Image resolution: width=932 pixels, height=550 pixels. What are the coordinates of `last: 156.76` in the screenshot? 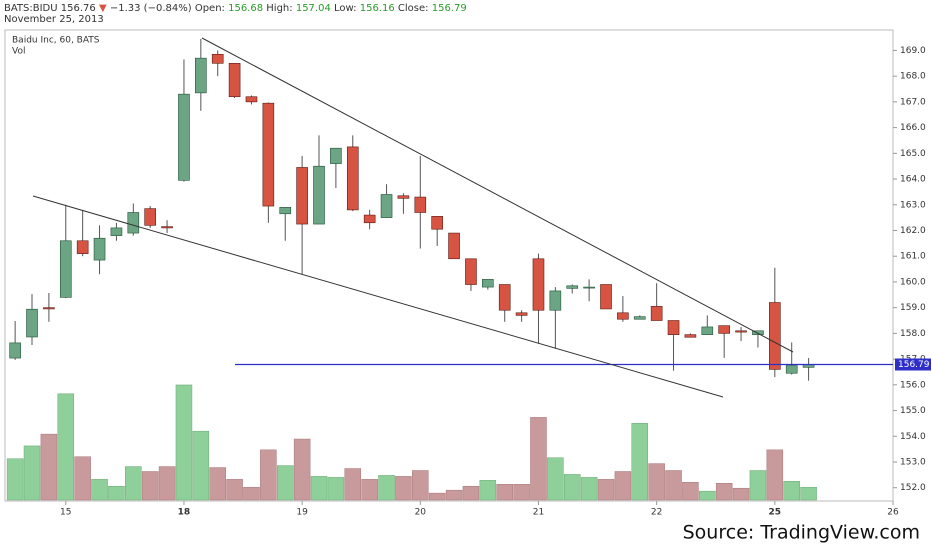 It's located at (78, 8).